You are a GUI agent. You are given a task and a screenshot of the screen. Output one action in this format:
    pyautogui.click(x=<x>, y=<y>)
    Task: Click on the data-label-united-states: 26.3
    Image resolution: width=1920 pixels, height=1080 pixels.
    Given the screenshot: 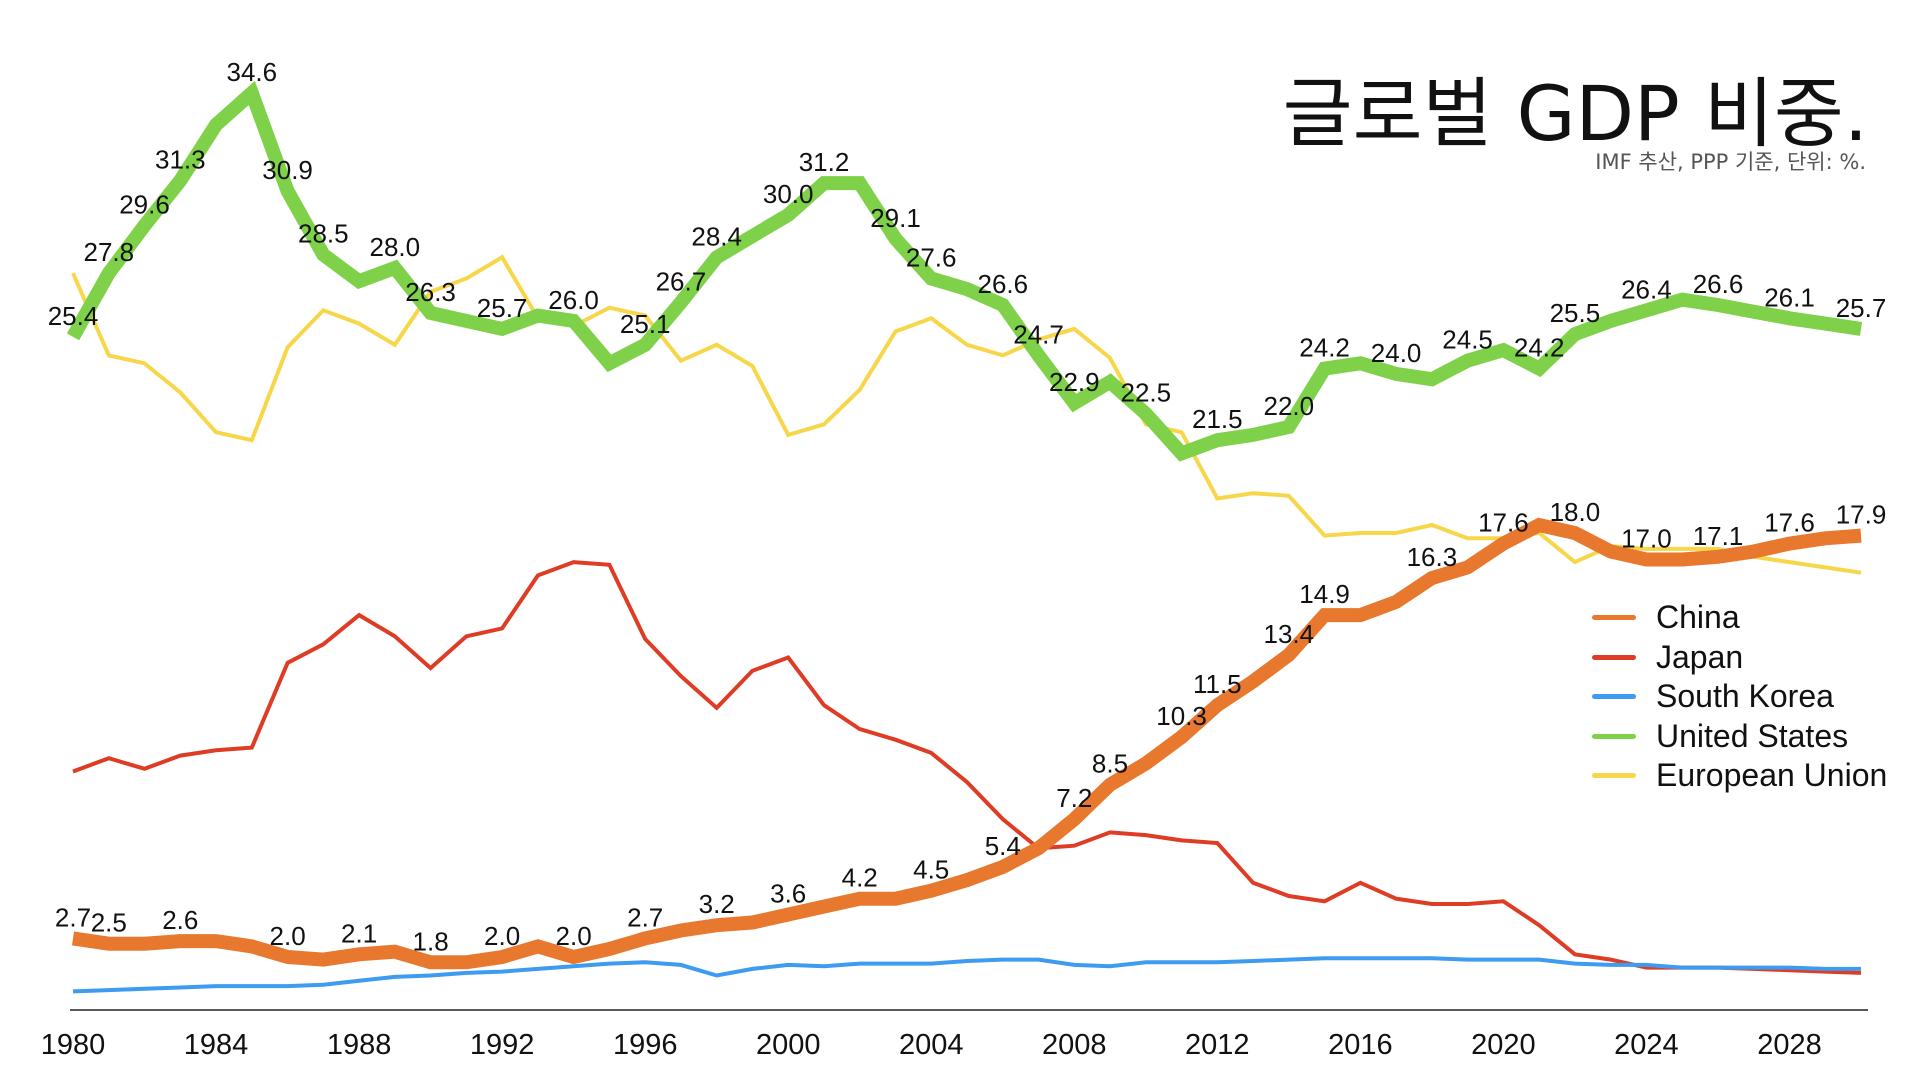 What is the action you would take?
    pyautogui.click(x=430, y=292)
    